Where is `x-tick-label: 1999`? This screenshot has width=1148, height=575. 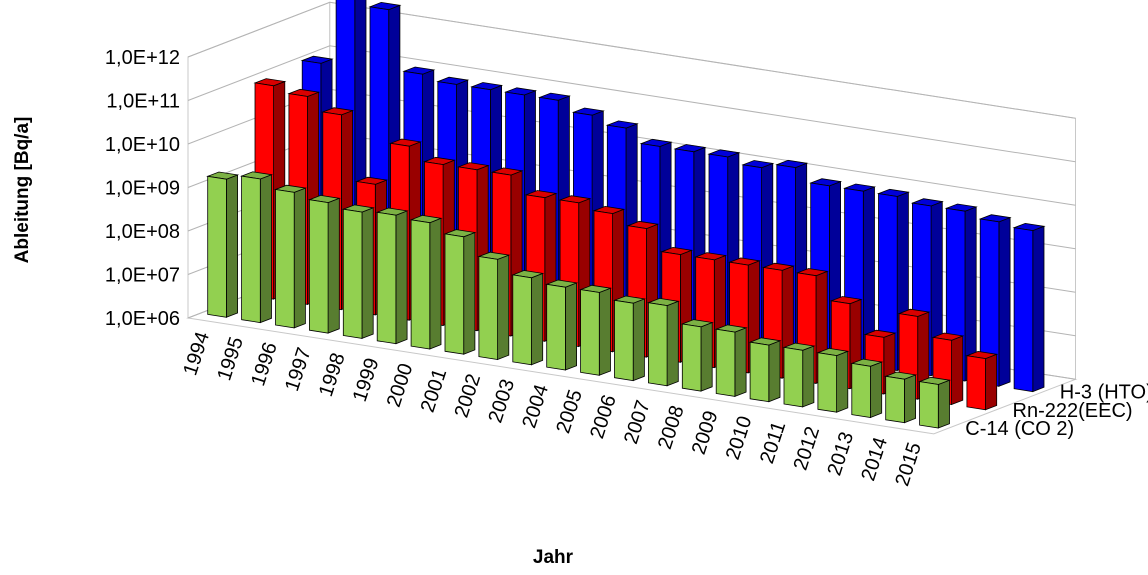 x-tick-label: 1999 is located at coordinates (366, 379).